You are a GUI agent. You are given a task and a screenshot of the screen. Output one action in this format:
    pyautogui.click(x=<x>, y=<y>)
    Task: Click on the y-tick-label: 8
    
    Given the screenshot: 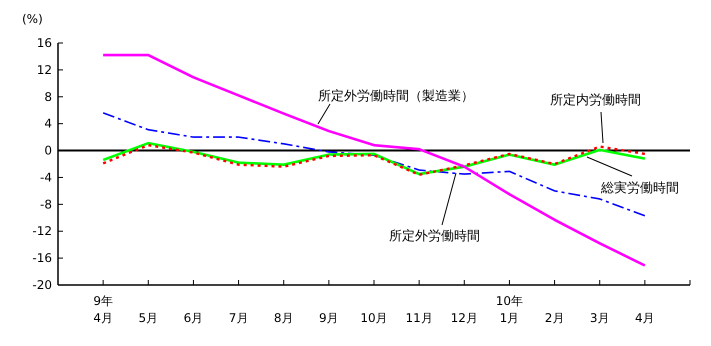 What is the action you would take?
    pyautogui.click(x=48, y=97)
    